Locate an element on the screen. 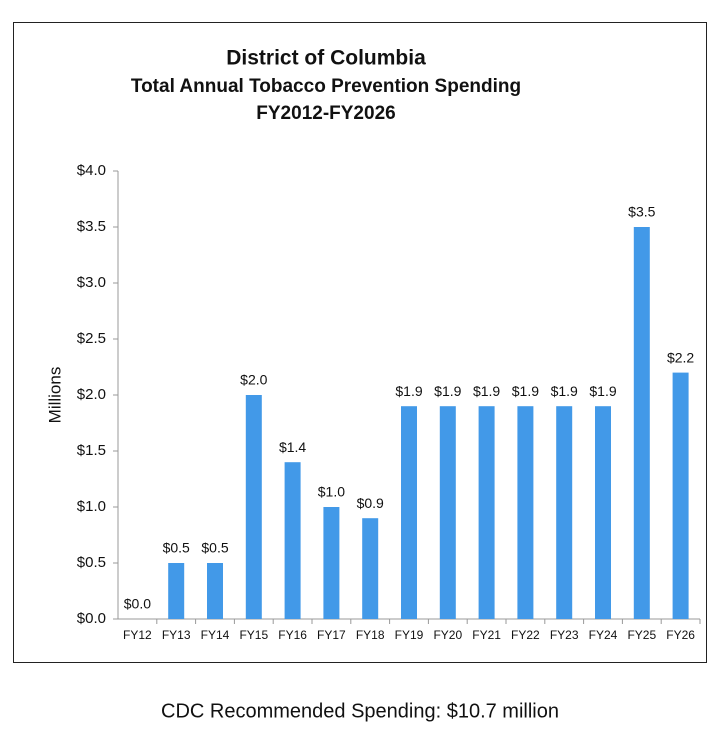 The height and width of the screenshot is (753, 720). y-tick-label: $2.5 is located at coordinates (91, 338).